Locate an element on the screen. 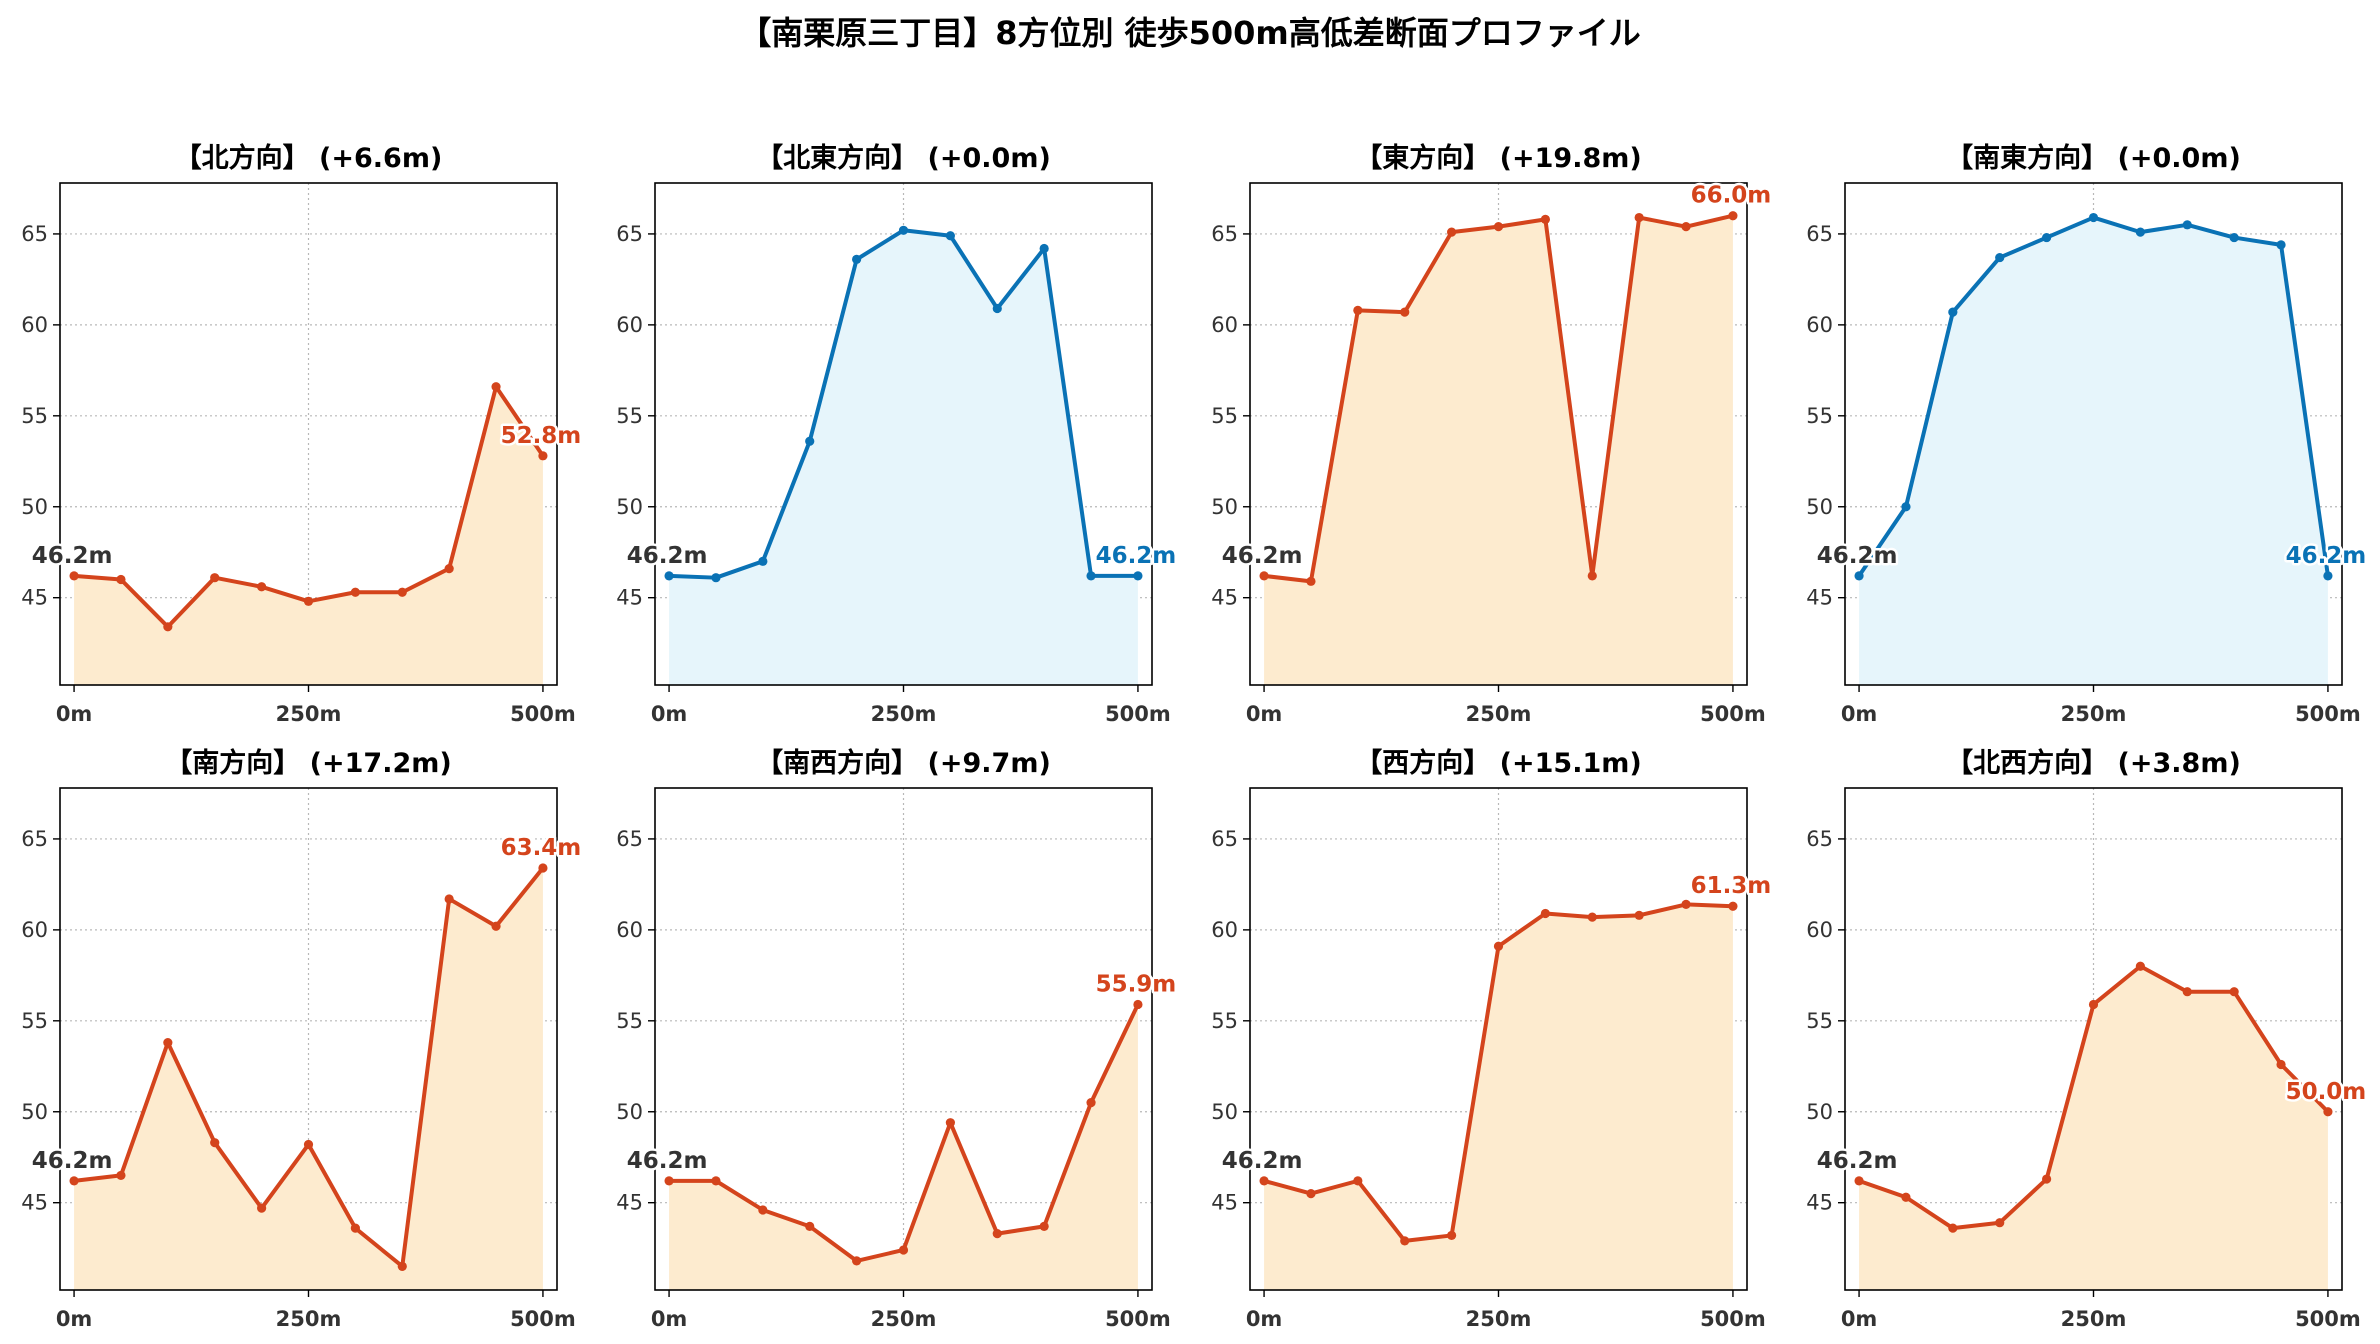 Image resolution: width=2380 pixels, height=1344 pixels. end-elevation-label: 66.0m is located at coordinates (1731, 196).